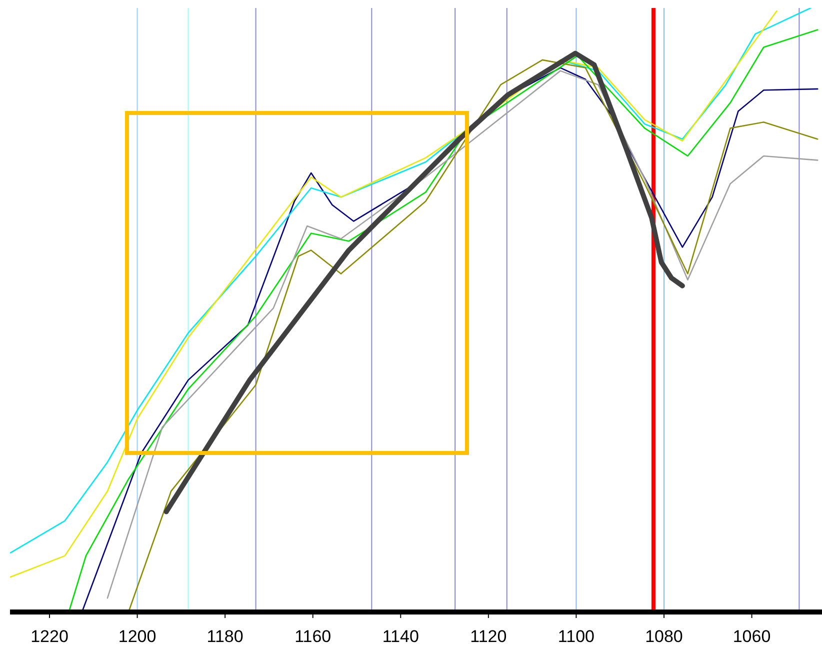 This screenshot has height=670, width=822. What do you see at coordinates (664, 636) in the screenshot?
I see `x-tick-label: 1080` at bounding box center [664, 636].